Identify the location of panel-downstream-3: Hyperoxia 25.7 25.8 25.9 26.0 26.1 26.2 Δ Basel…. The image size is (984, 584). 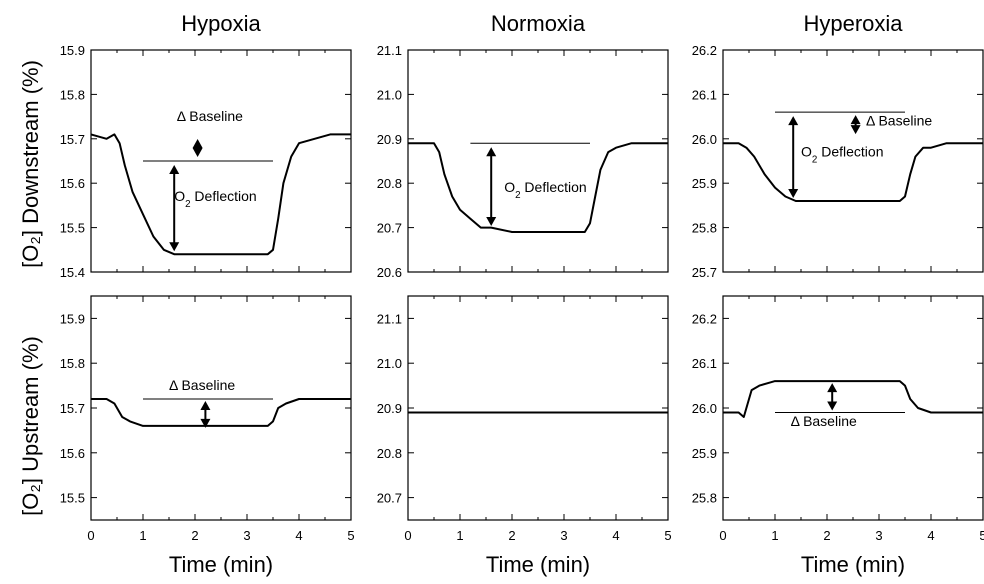
(838, 145).